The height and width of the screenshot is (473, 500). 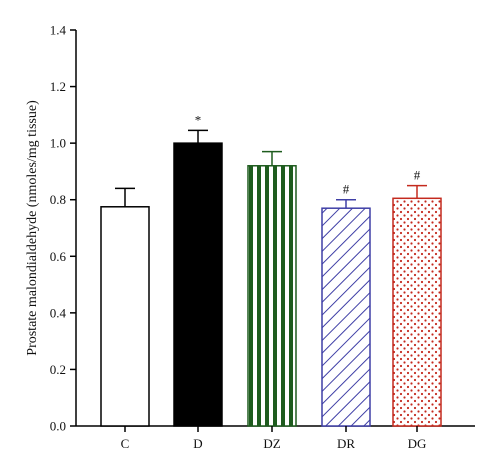 What do you see at coordinates (58, 312) in the screenshot?
I see `y-tick-label: 0.4` at bounding box center [58, 312].